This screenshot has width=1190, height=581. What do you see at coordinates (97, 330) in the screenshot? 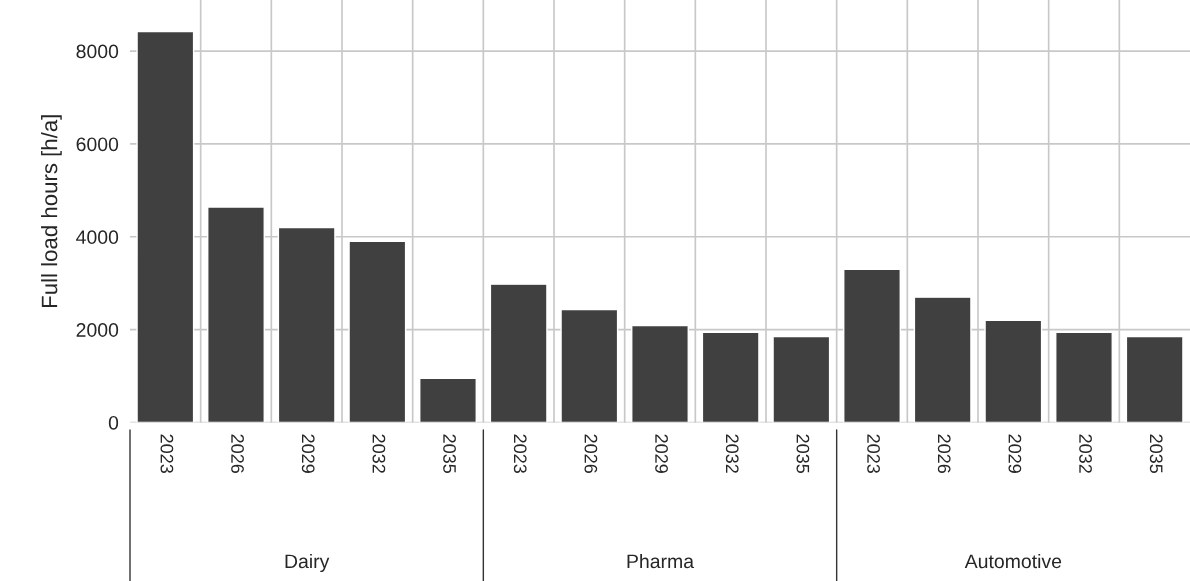
I see `y-tick-label: 2000` at bounding box center [97, 330].